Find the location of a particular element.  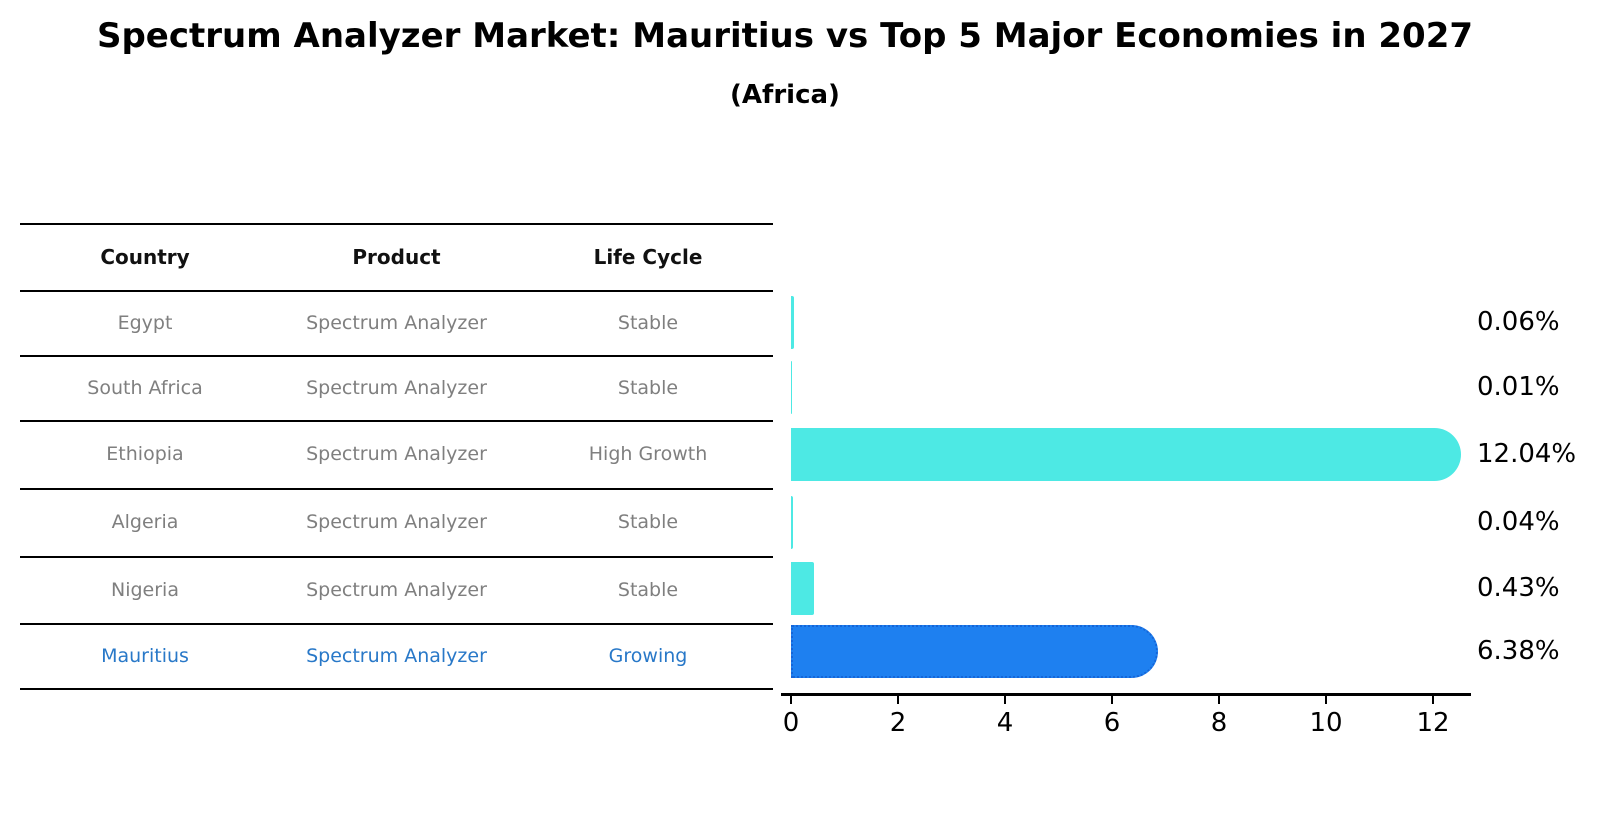

life-cycle-cell: Growing is located at coordinates (648, 655).